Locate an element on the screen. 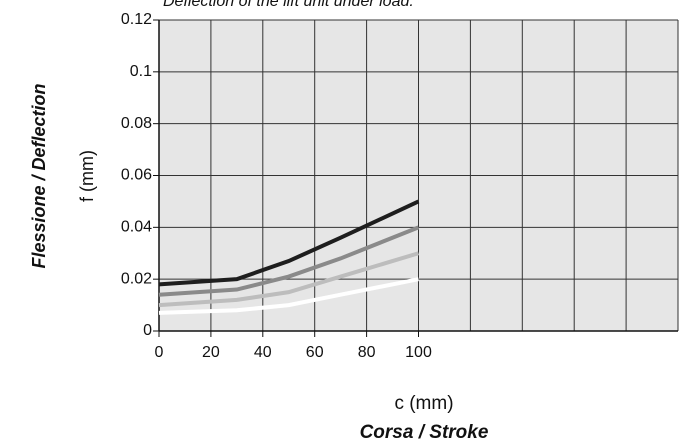  y-tick-label: 0.1 is located at coordinates (141, 71).